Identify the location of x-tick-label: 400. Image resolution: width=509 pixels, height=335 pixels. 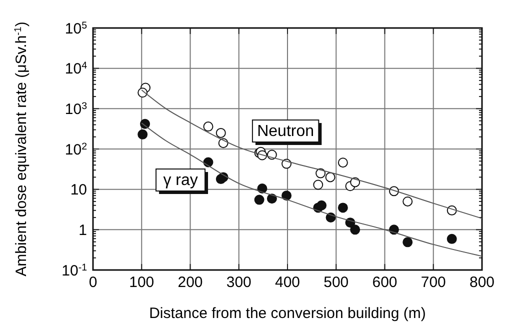
(287, 282).